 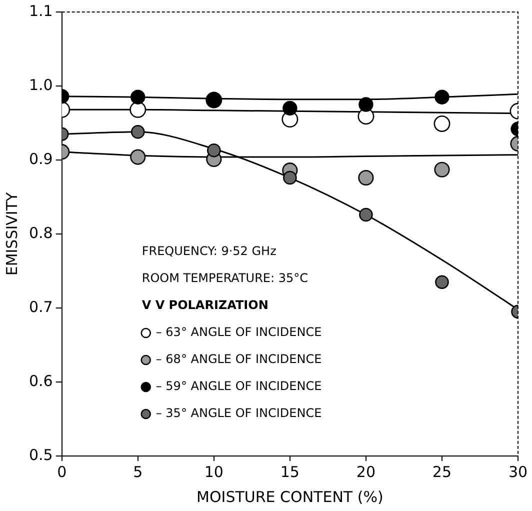 What do you see at coordinates (290, 471) in the screenshot?
I see `x-tick-label: 15` at bounding box center [290, 471].